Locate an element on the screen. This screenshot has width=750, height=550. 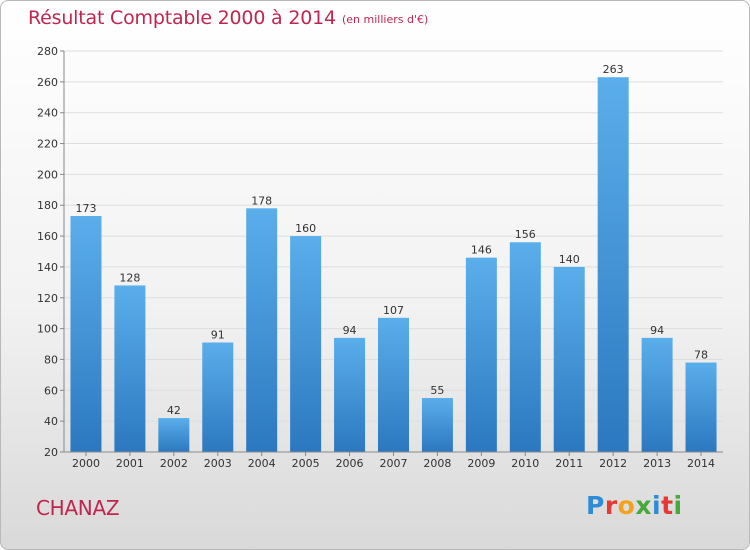
commune-name: CHANAZ is located at coordinates (78, 508).